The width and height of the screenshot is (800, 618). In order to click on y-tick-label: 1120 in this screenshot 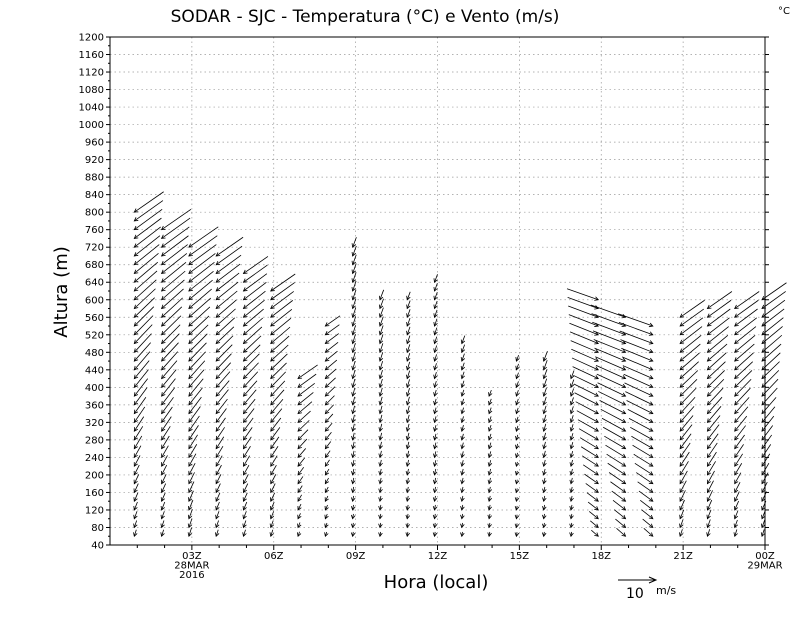, I will do `click(91, 73)`.